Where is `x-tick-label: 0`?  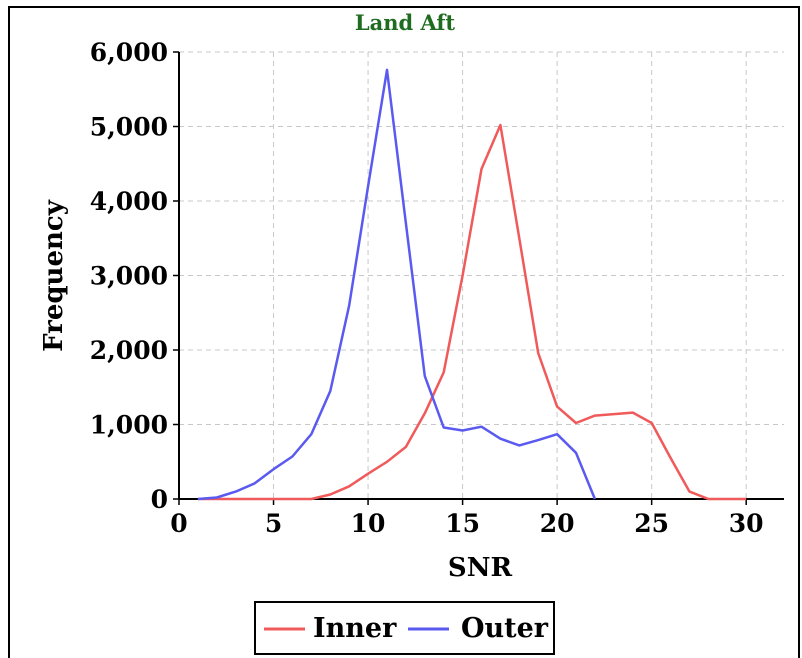
x-tick-label: 0 is located at coordinates (178, 523).